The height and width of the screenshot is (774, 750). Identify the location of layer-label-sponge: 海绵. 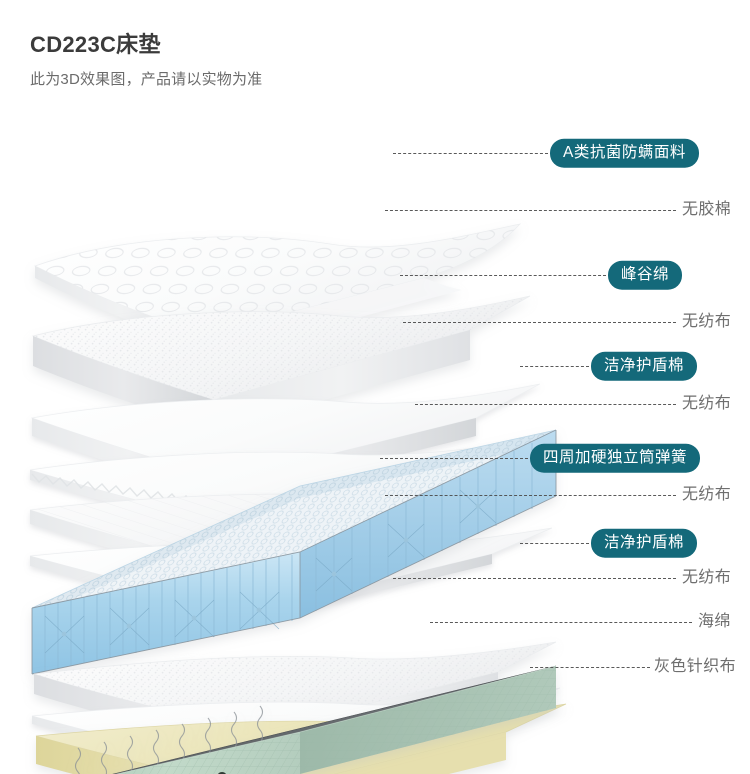
(714, 621).